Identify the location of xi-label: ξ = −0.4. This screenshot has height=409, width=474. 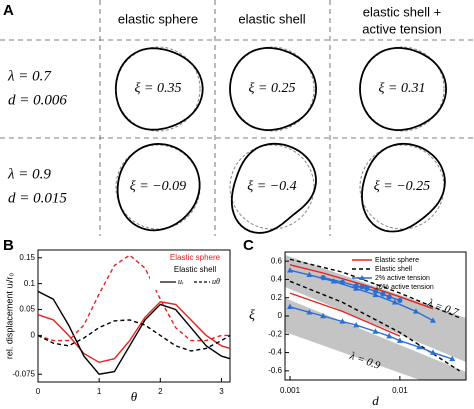
(271, 186).